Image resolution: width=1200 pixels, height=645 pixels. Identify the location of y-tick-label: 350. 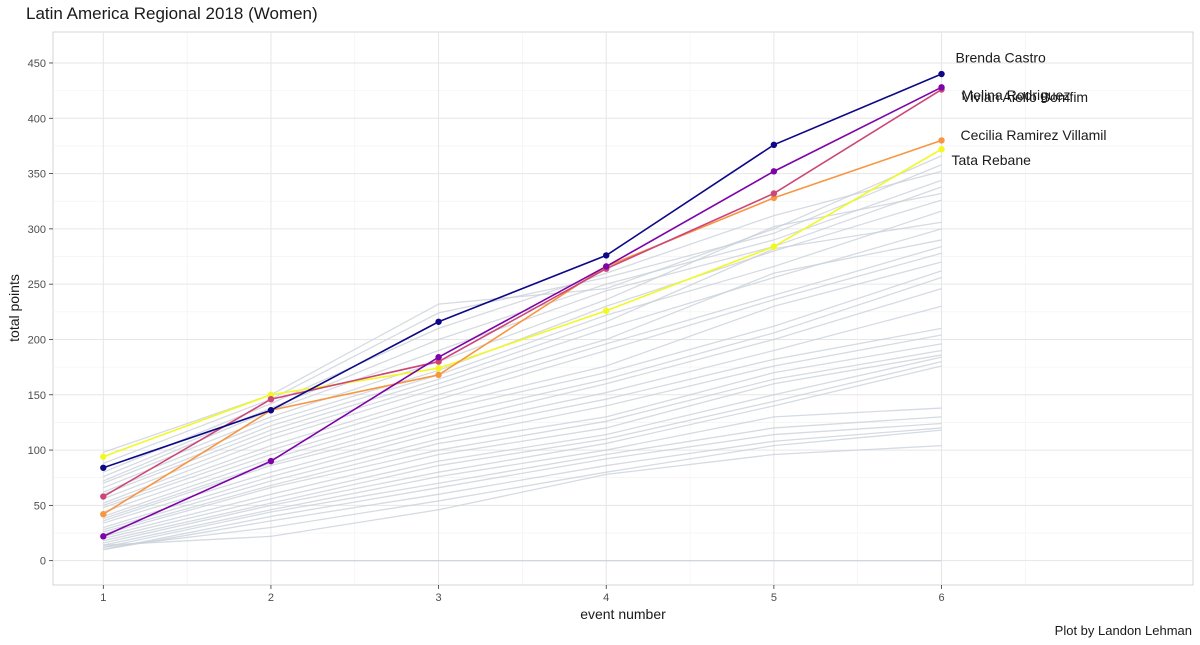
(37, 175).